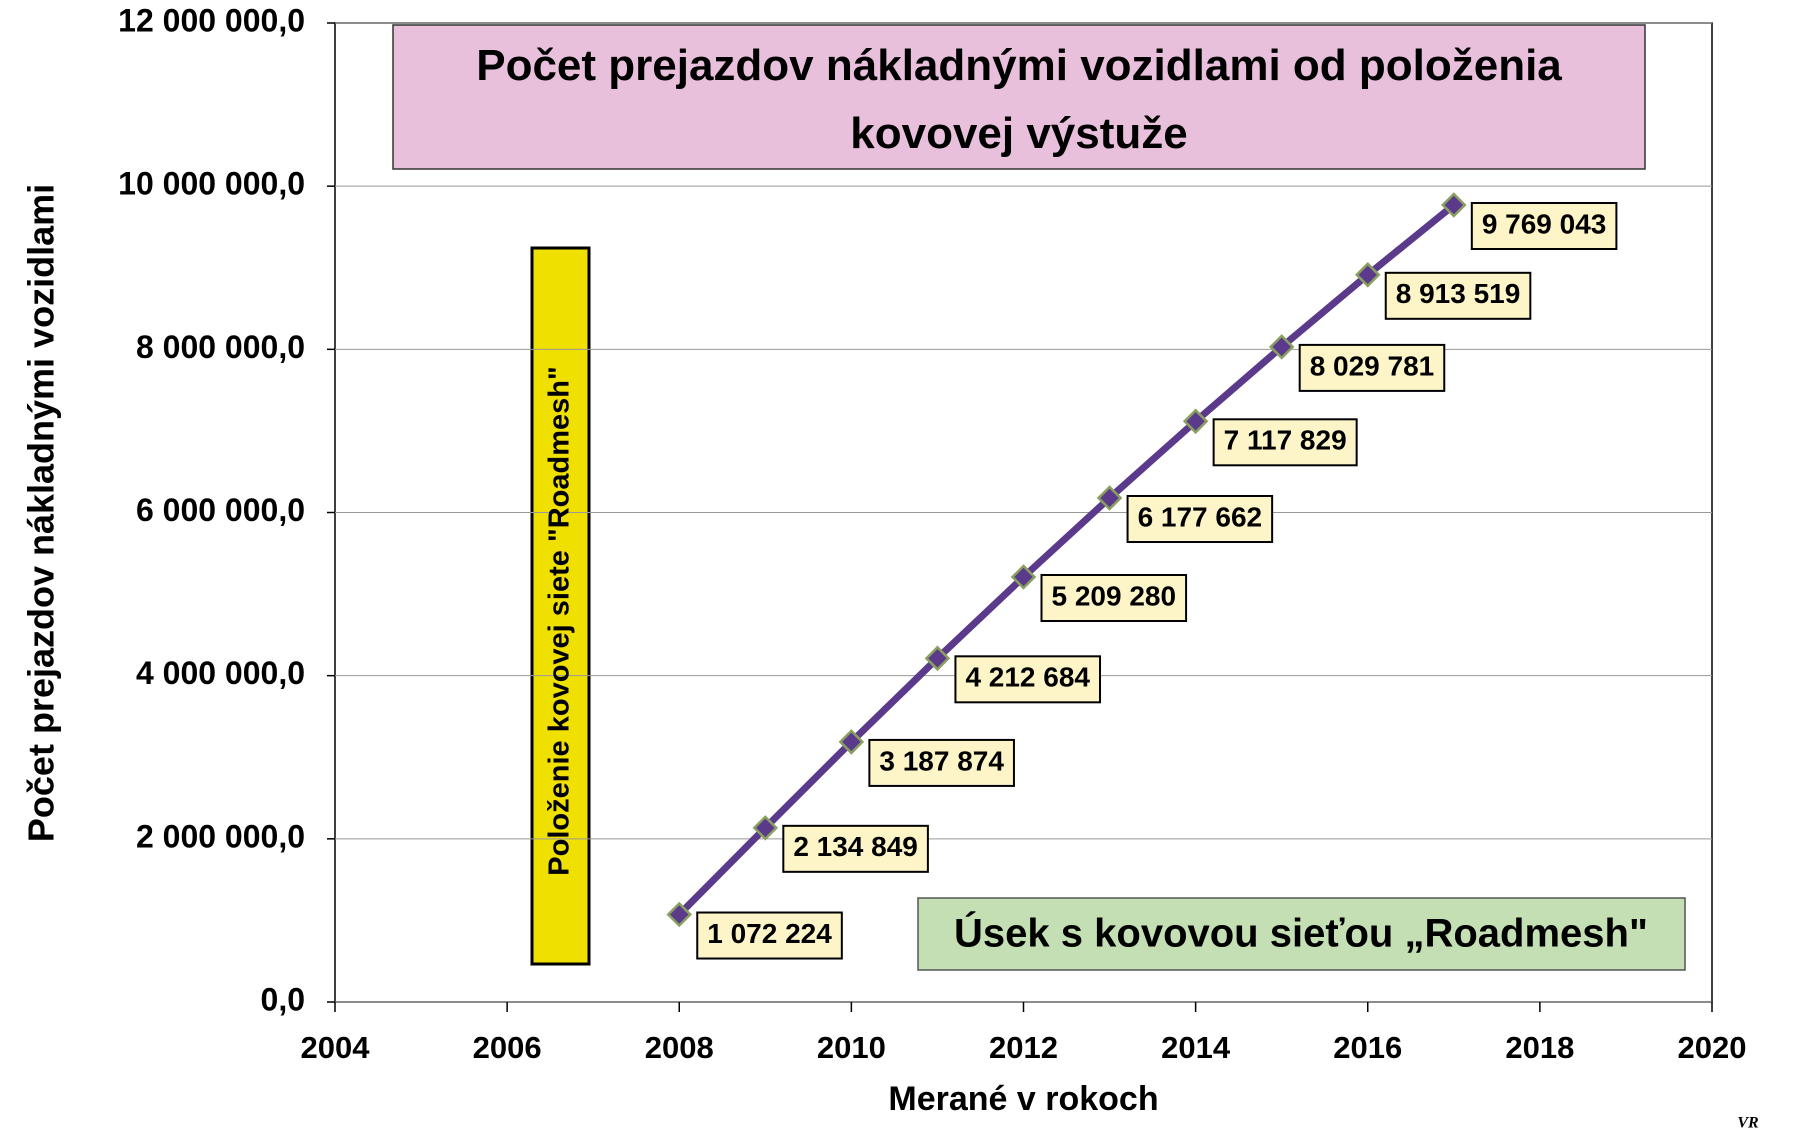  Describe the element at coordinates (336, 1047) in the screenshot. I see `x-tick-label: 2004` at that location.